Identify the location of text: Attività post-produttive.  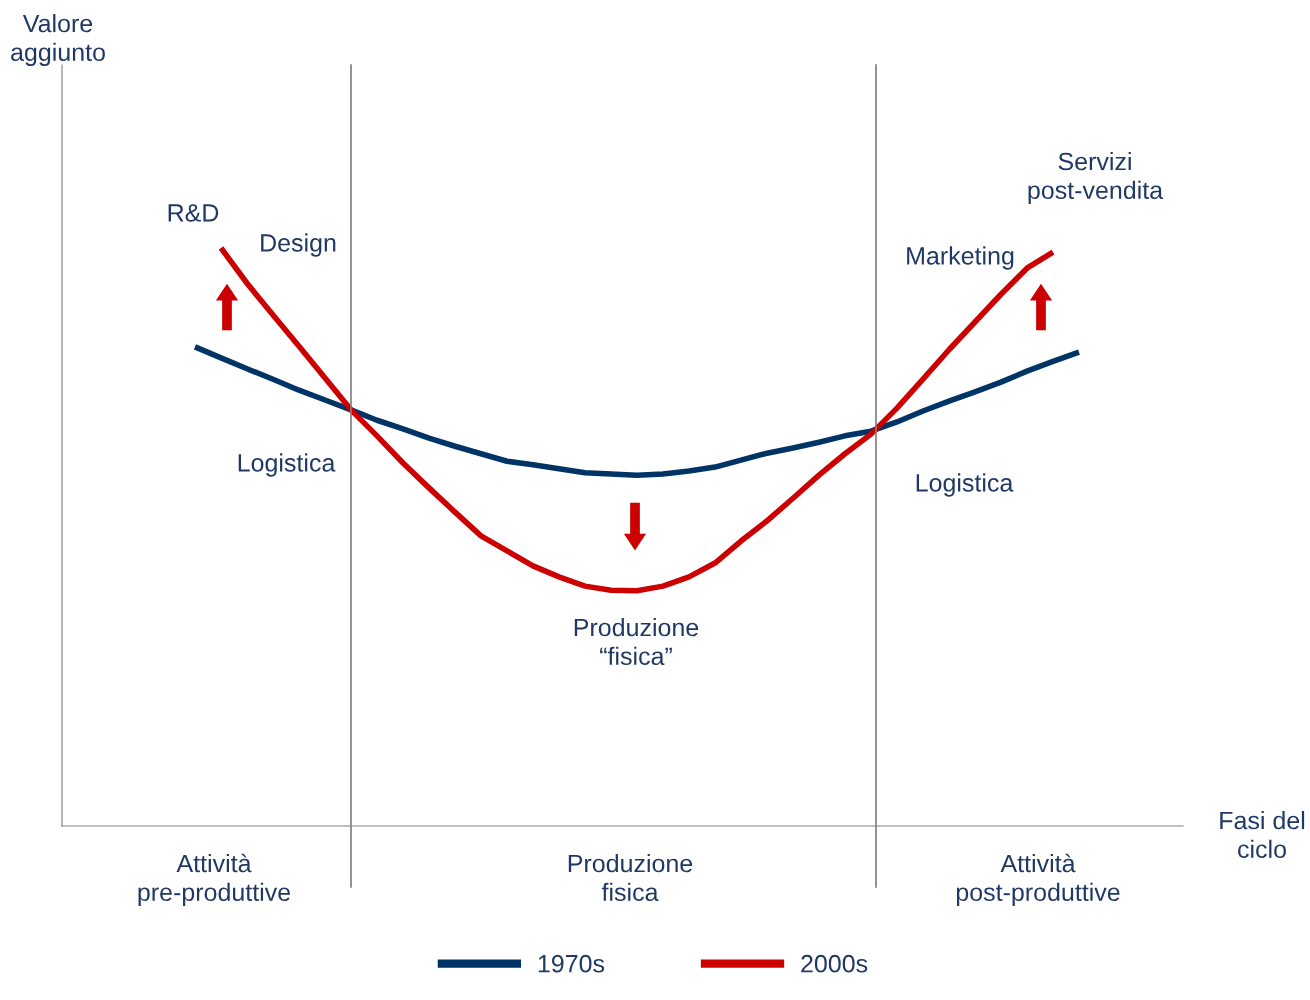
(1038, 880).